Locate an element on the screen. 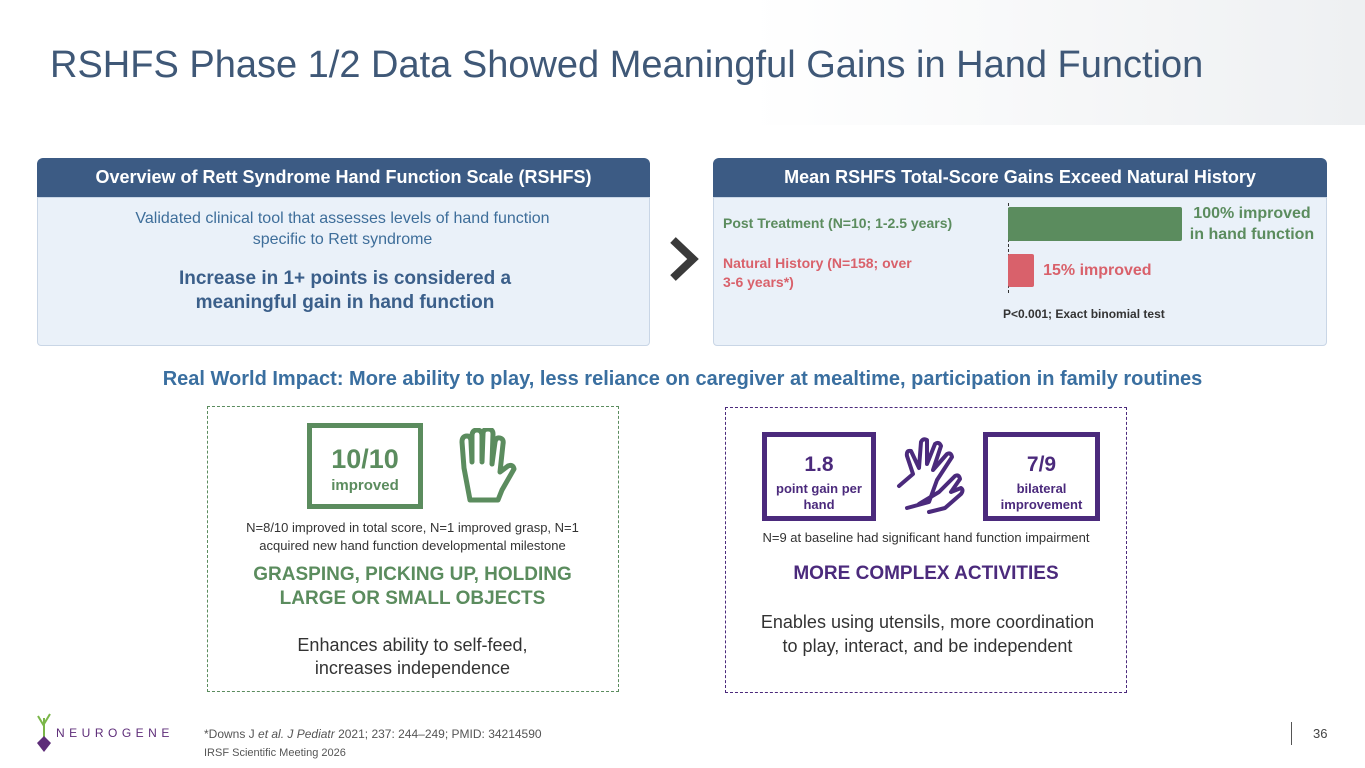  value-label: 15% improved is located at coordinates (1097, 270).